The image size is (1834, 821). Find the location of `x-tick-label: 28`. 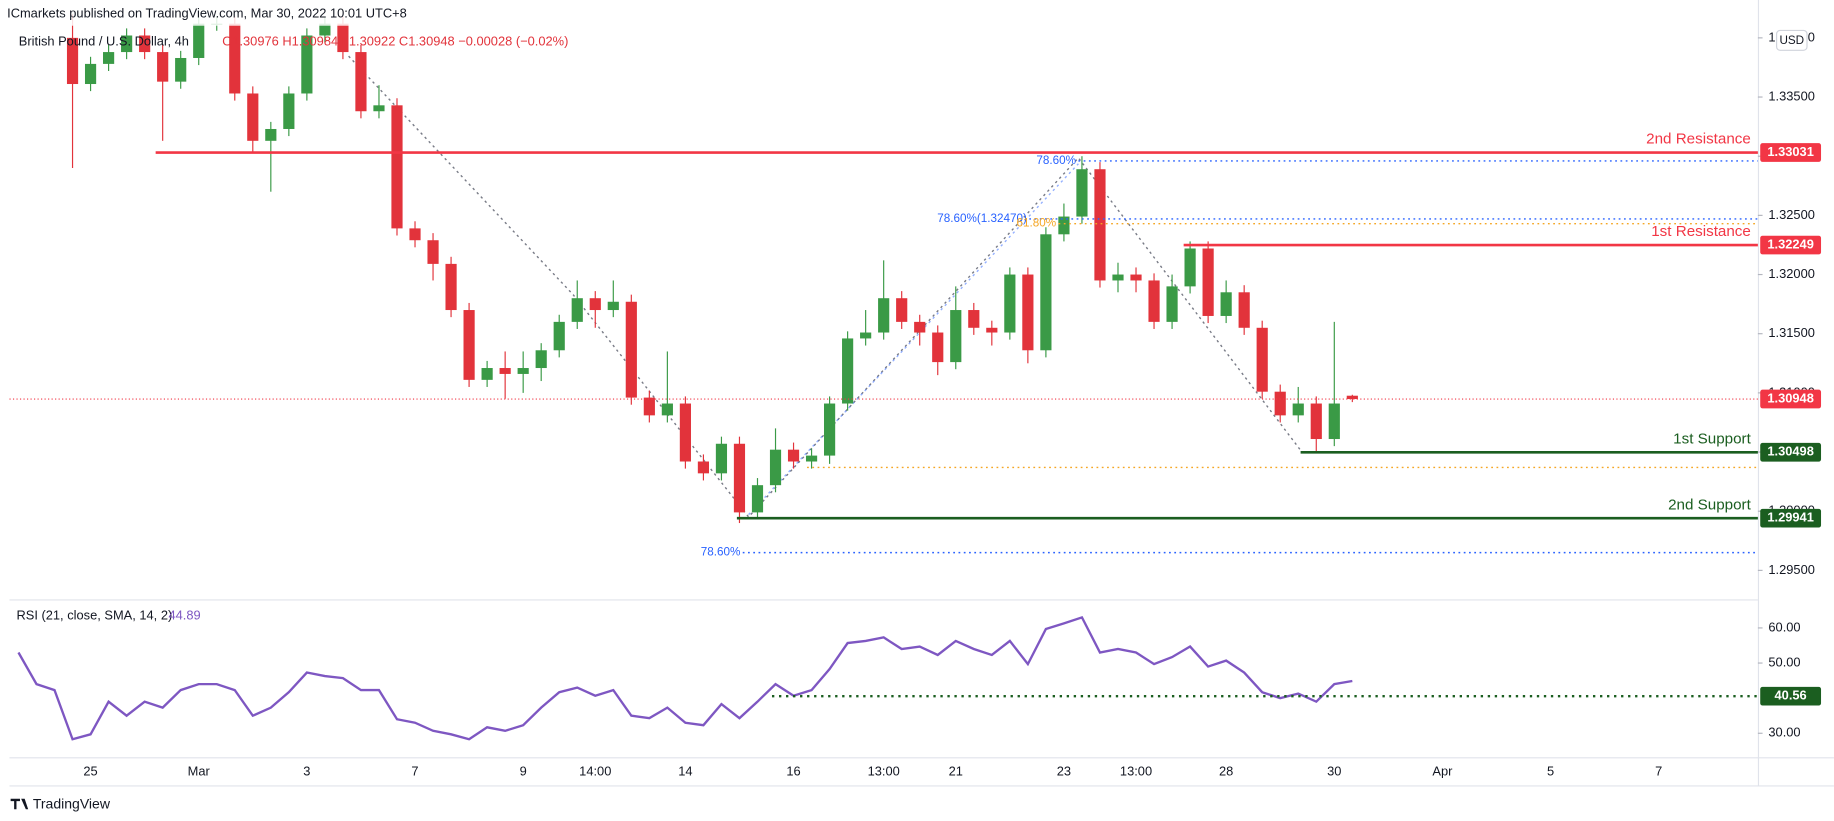

x-tick-label: 28 is located at coordinates (1226, 770).